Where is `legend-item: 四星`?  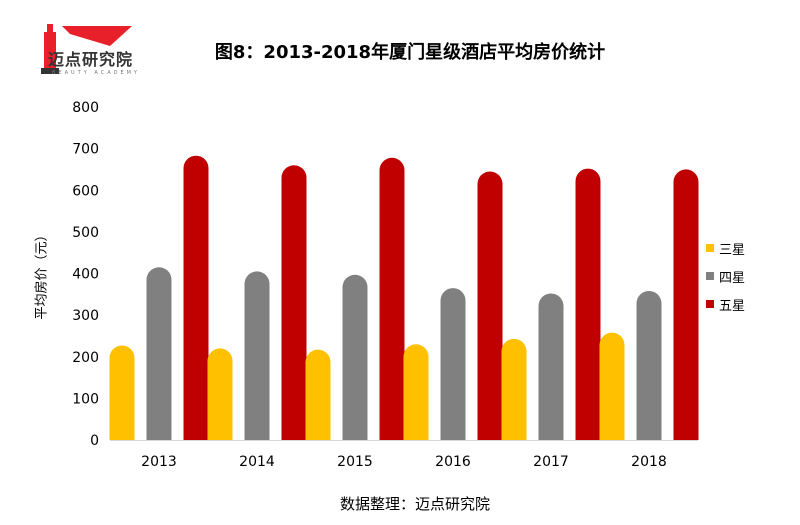 legend-item: 四星 is located at coordinates (725, 276).